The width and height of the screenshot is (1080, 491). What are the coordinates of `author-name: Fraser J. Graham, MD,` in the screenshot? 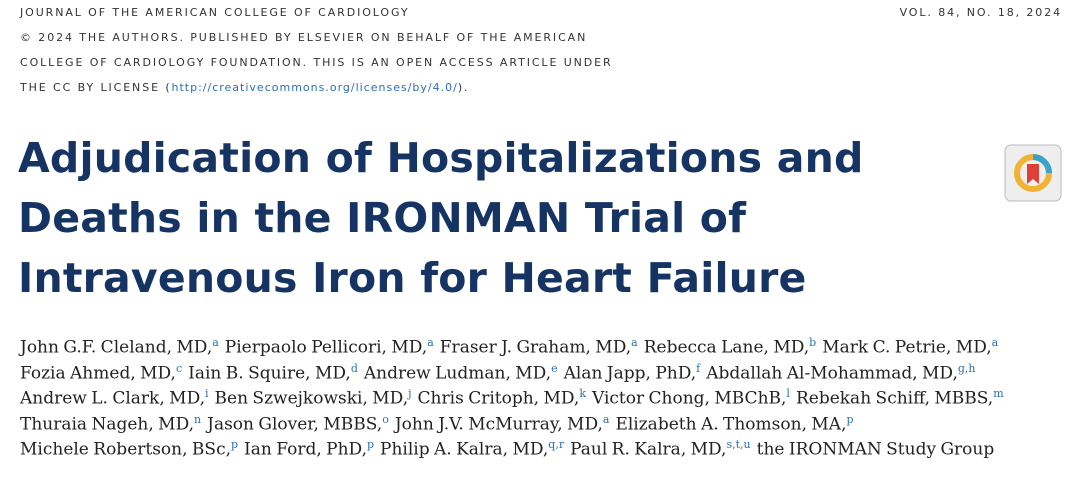 It's located at (535, 347).